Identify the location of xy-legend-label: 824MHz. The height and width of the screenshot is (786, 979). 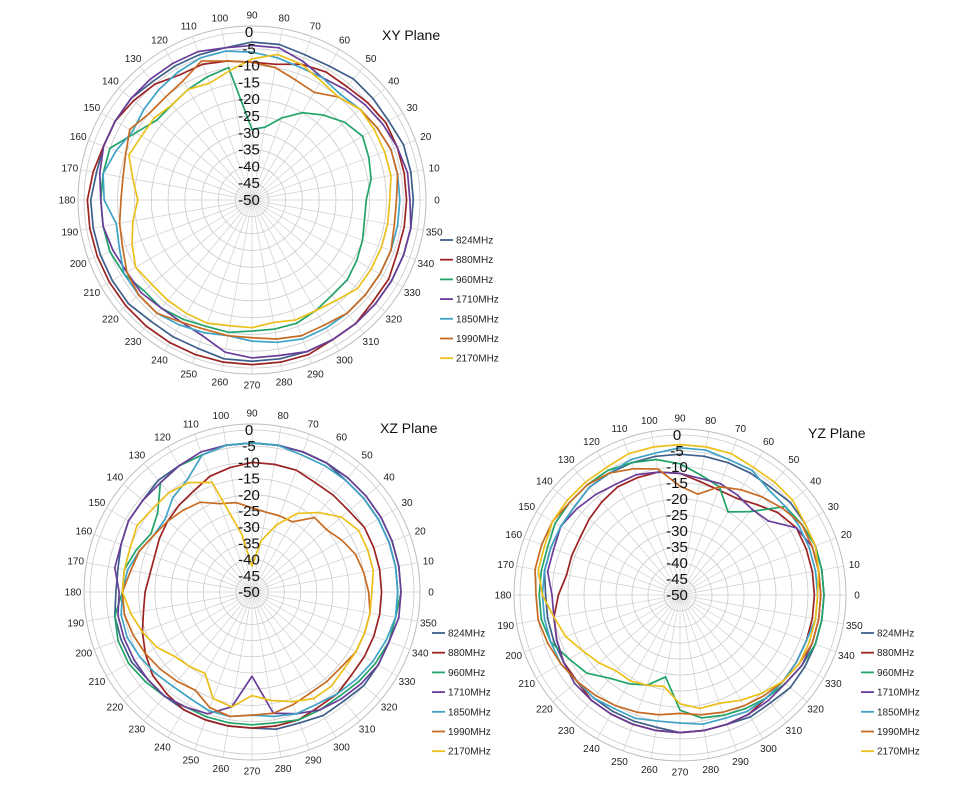
(474, 241).